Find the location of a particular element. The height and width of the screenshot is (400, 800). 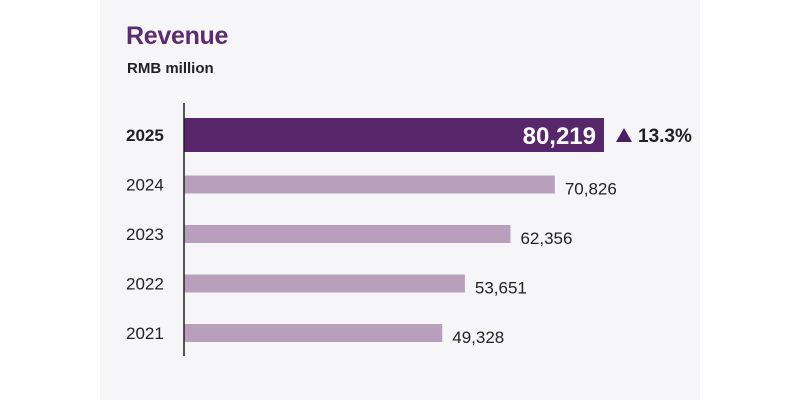

up-triangle-icon is located at coordinates (624, 135).